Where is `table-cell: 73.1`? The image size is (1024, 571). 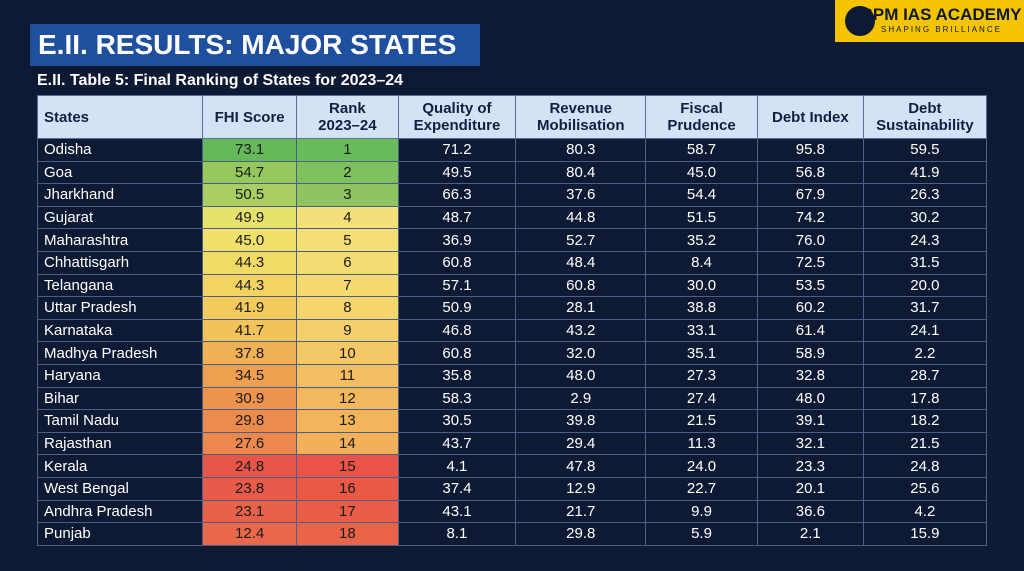 table-cell: 73.1 is located at coordinates (250, 150).